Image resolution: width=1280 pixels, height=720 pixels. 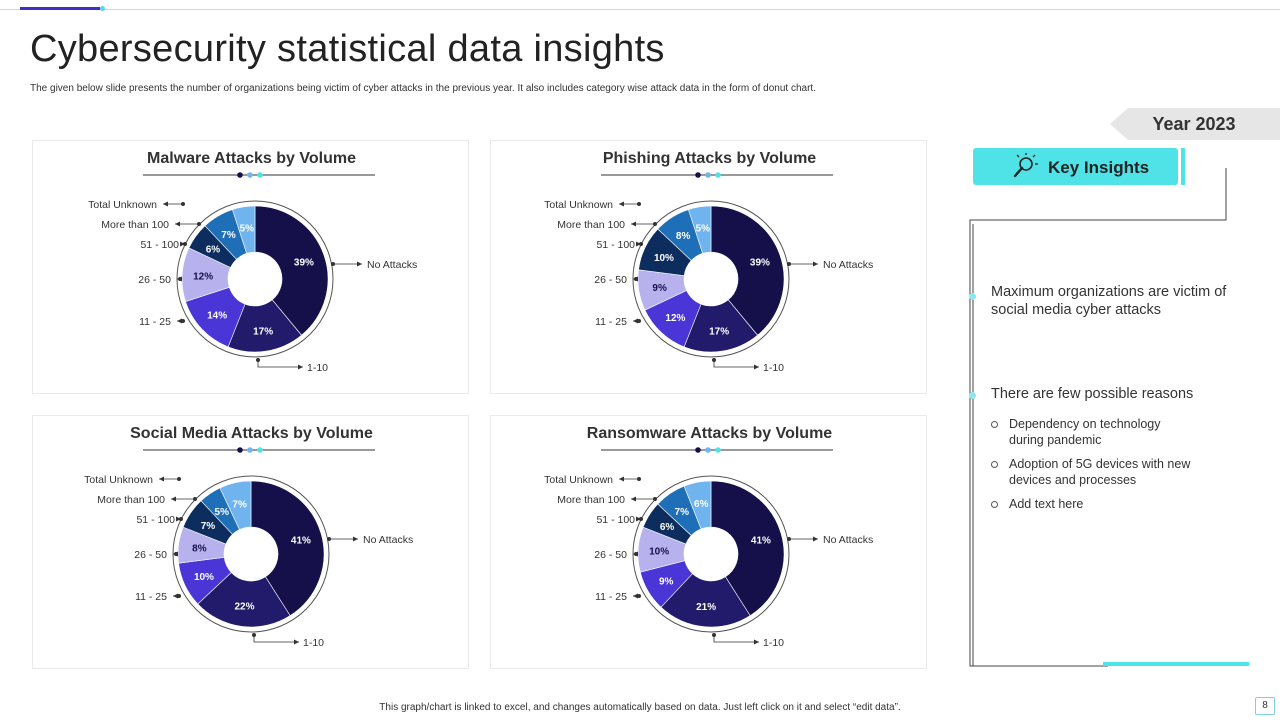 I want to click on page-number: 8, so click(x=1265, y=706).